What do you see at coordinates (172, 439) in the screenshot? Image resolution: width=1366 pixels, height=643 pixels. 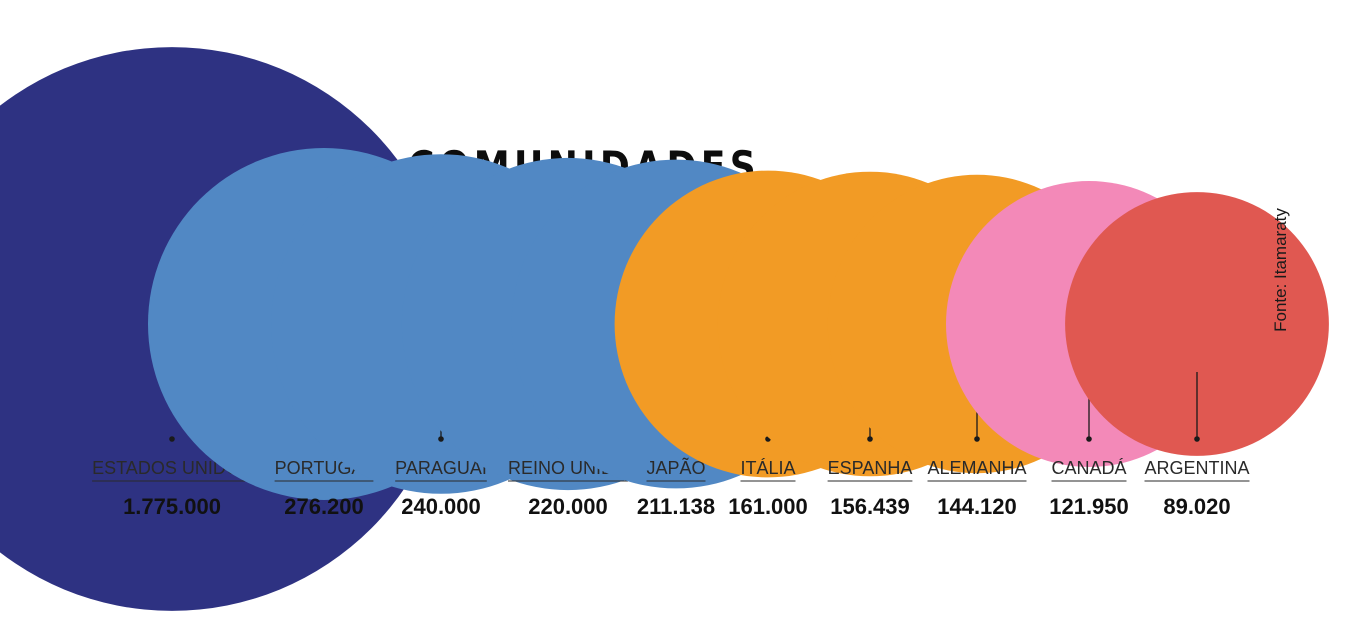 I see `leader-dot-estados-unidos` at bounding box center [172, 439].